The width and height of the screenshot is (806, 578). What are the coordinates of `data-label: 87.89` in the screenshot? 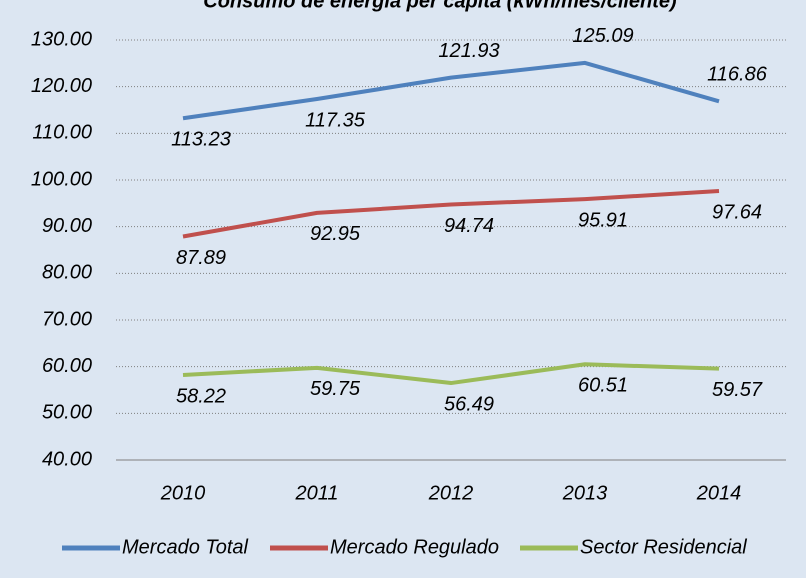 It's located at (201, 258).